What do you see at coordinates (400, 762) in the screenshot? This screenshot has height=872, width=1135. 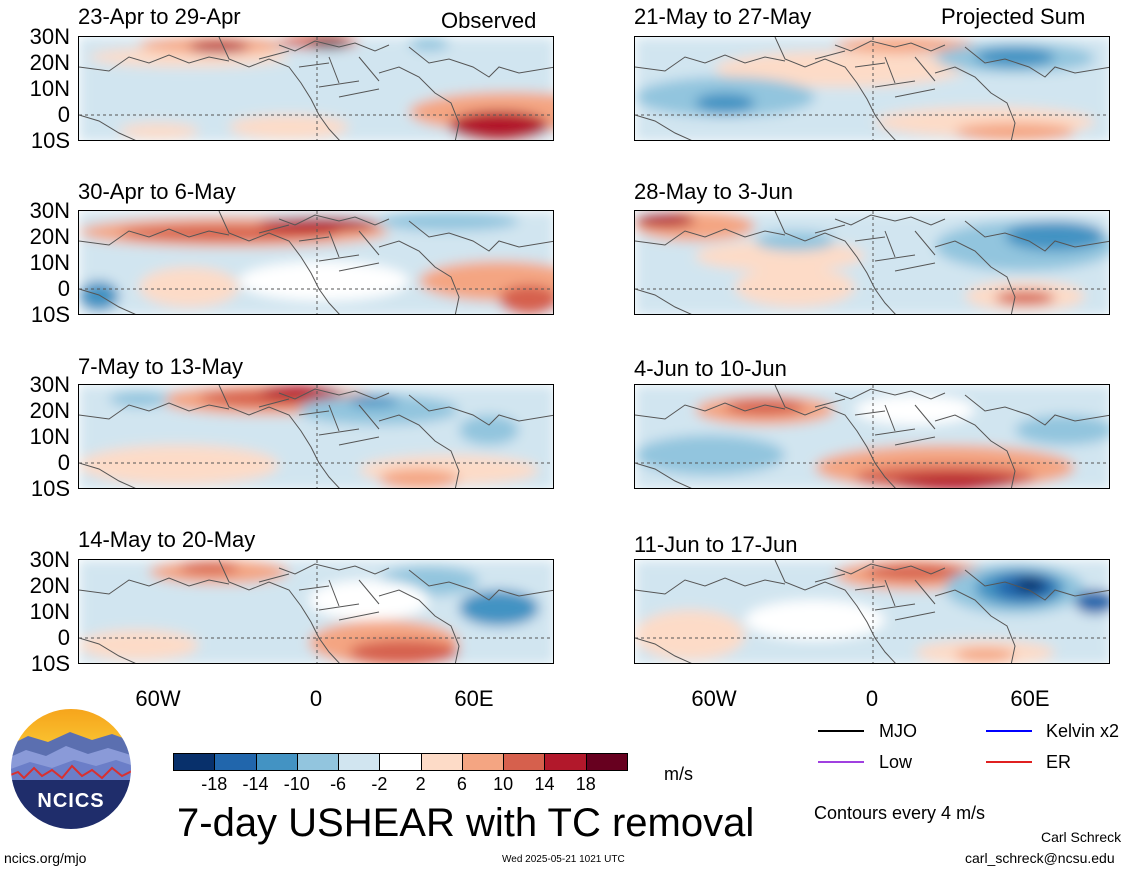 I see `colorbar` at bounding box center [400, 762].